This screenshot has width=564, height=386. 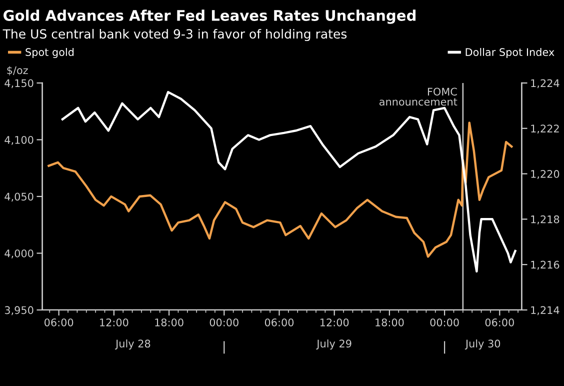 I want to click on y-tick-label: 4,050, so click(x=19, y=197).